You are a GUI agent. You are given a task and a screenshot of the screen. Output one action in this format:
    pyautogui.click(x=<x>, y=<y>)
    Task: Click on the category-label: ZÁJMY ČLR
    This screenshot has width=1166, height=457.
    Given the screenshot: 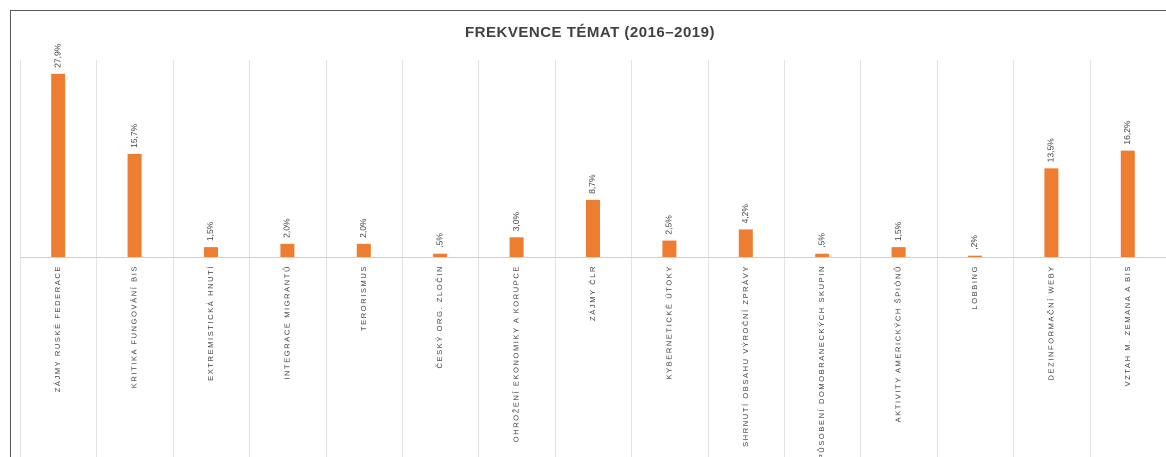 What is the action you would take?
    pyautogui.click(x=592, y=293)
    